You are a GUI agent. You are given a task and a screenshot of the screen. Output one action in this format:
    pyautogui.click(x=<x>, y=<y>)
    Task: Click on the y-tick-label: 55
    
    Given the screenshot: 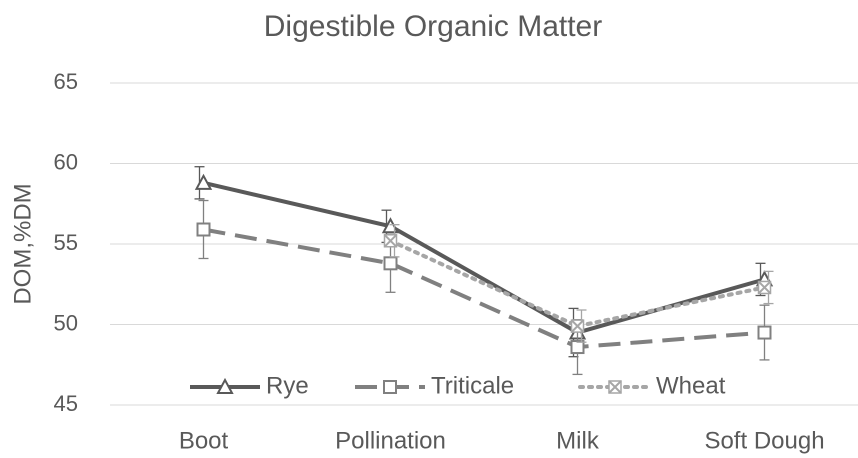 What is the action you would take?
    pyautogui.click(x=66, y=242)
    